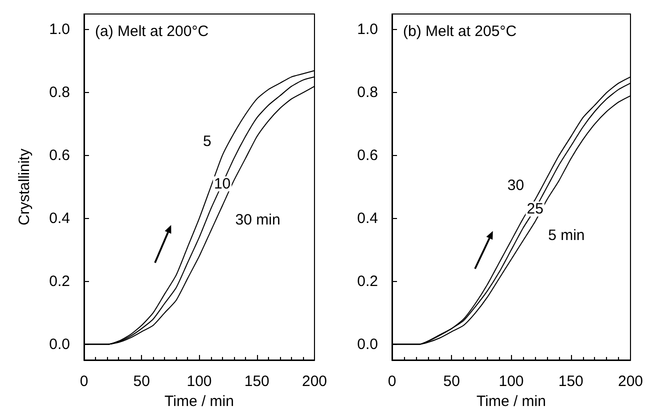 The width and height of the screenshot is (646, 418). What do you see at coordinates (24, 187) in the screenshot?
I see `y-axis-title: Crystallinity` at bounding box center [24, 187].